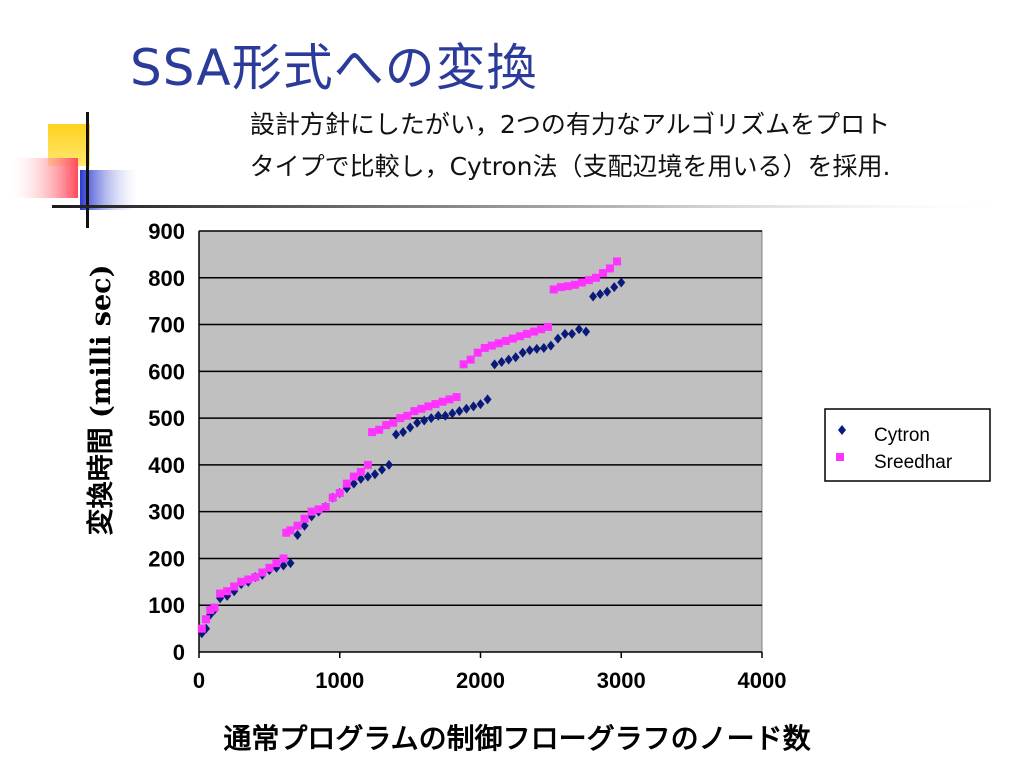  Describe the element at coordinates (166, 278) in the screenshot. I see `y-tick-800: 800` at that location.